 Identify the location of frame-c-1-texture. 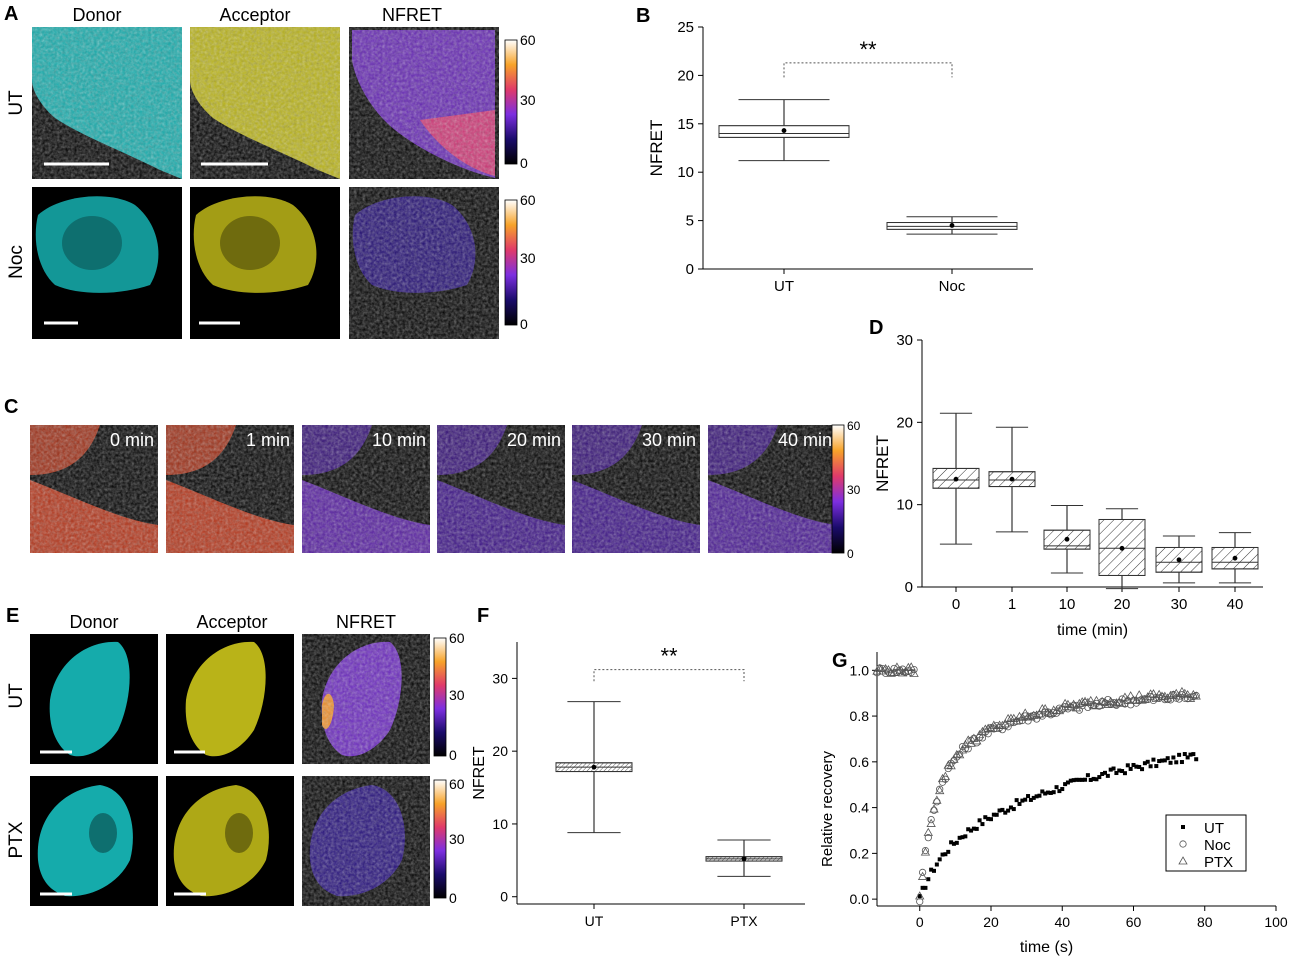
(230, 489).